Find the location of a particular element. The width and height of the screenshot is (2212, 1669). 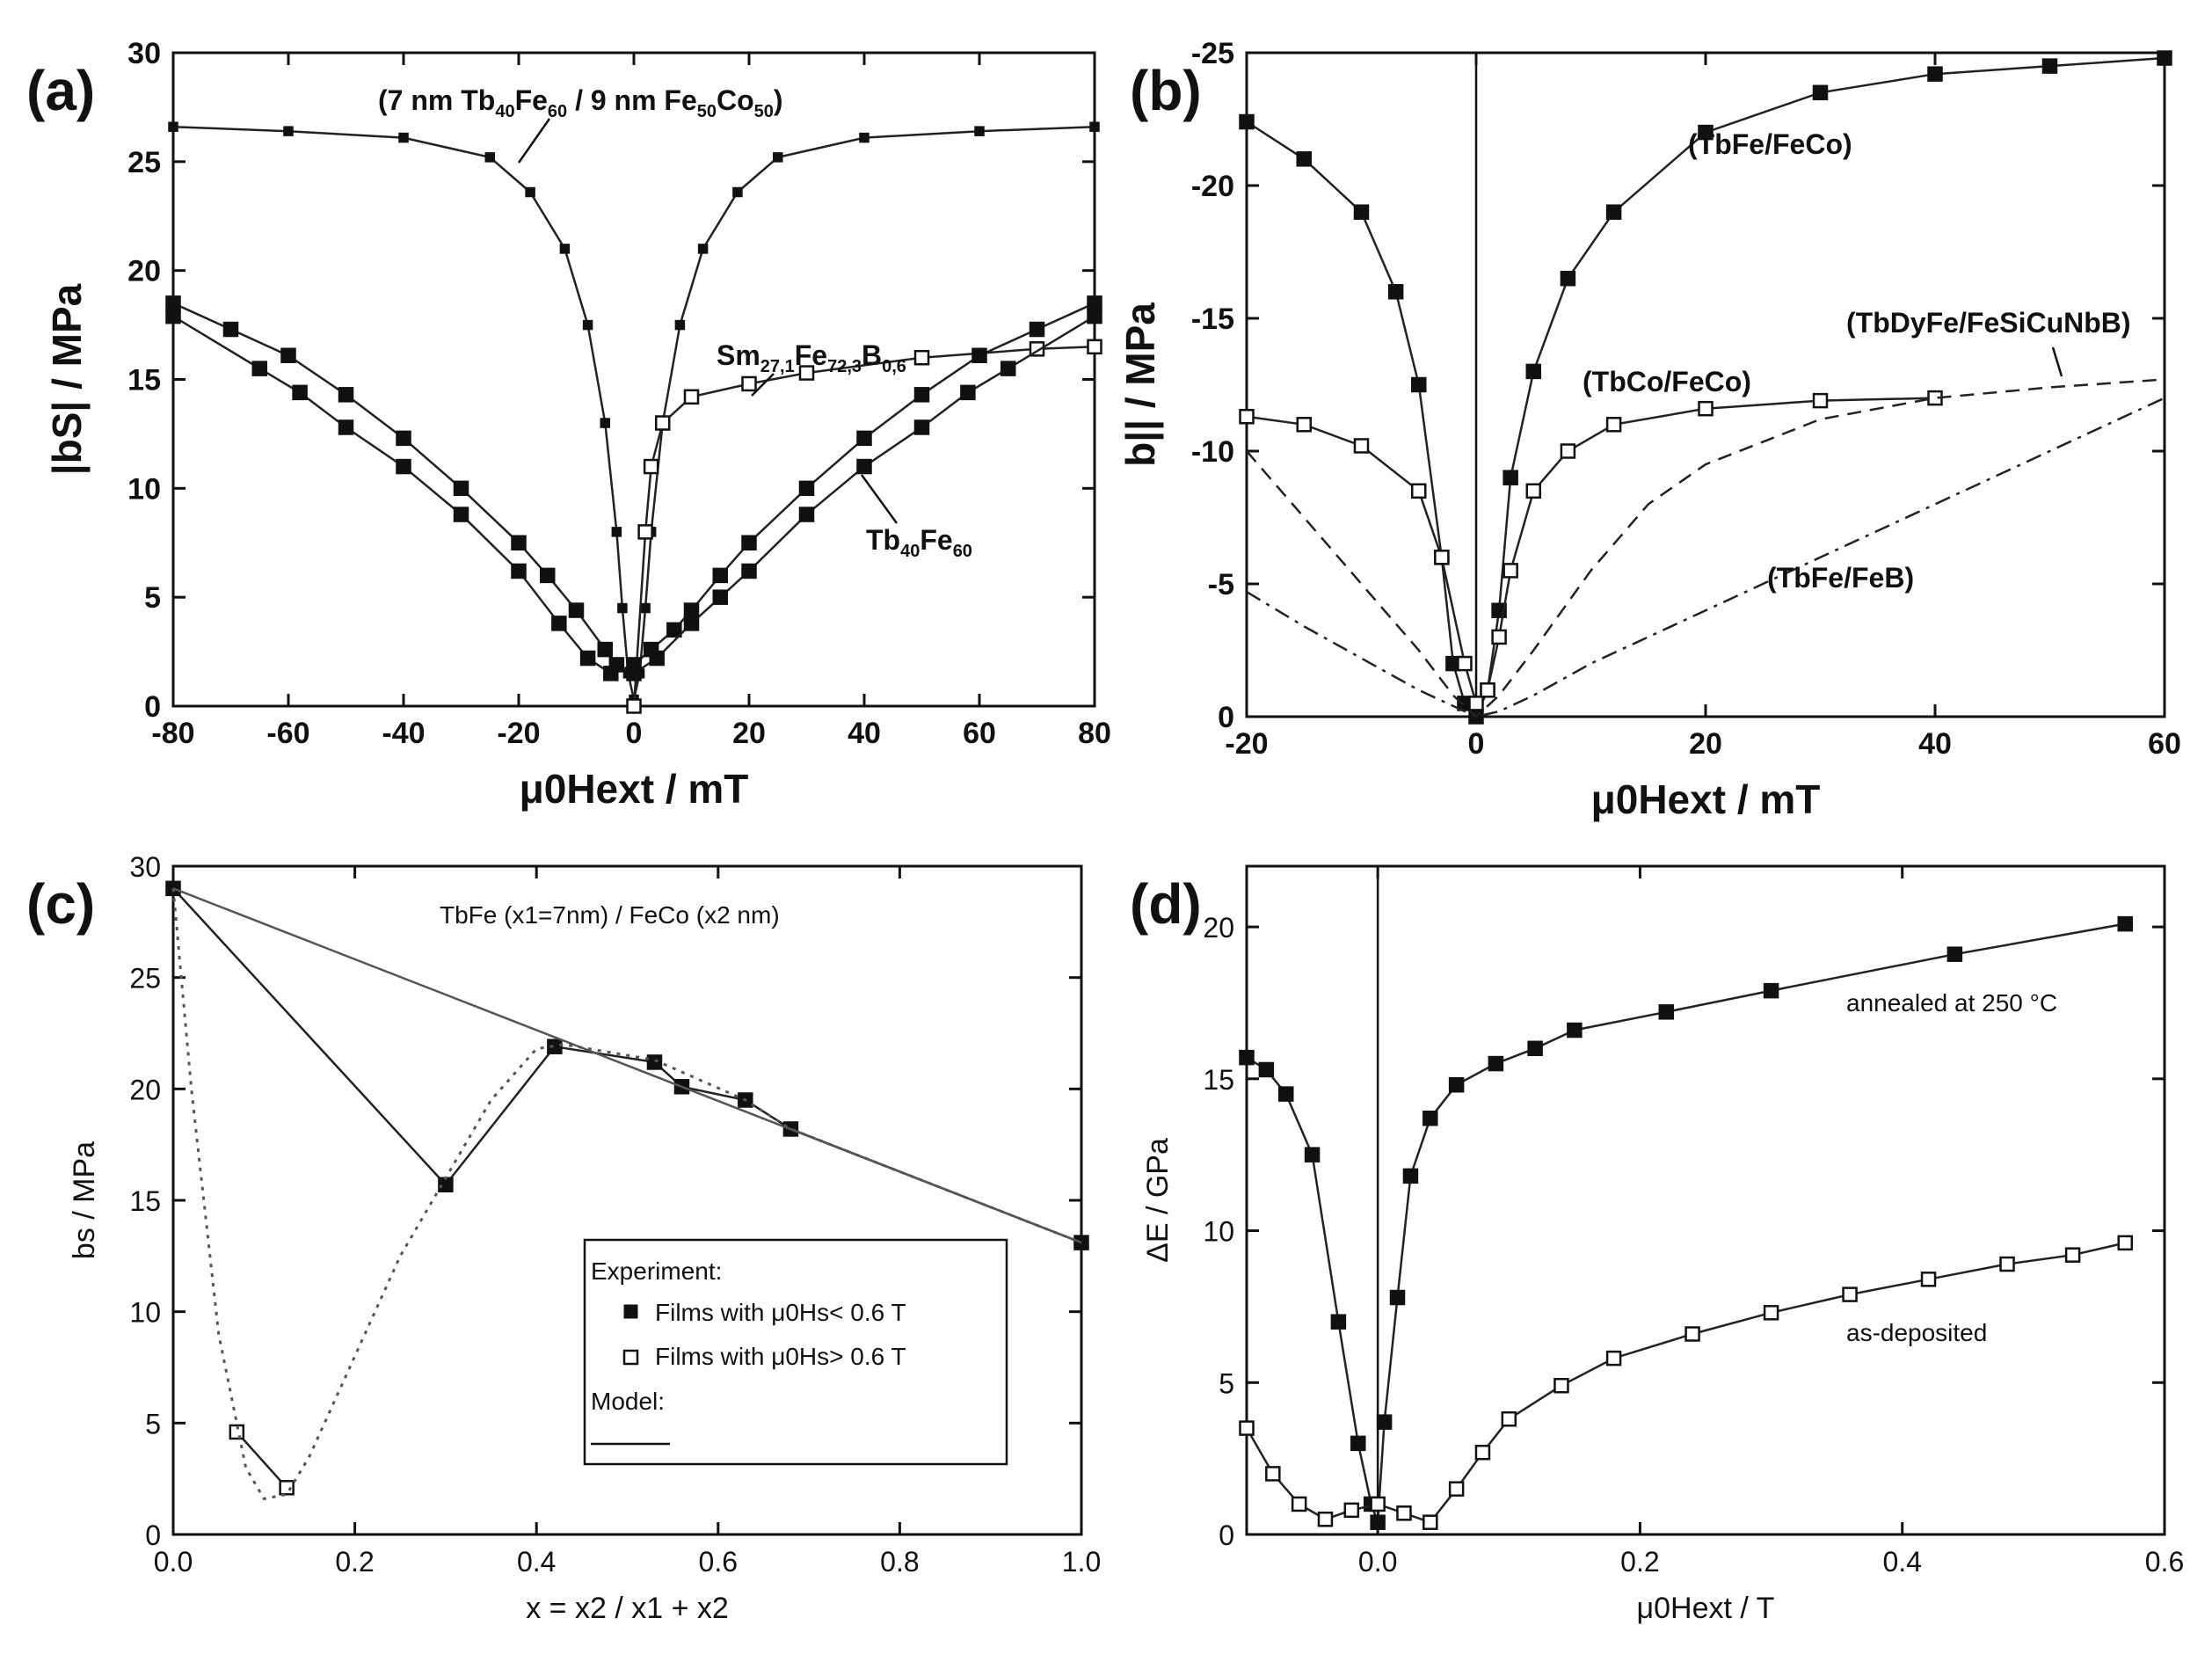

x-tick-label: 0.4 is located at coordinates (536, 1562).